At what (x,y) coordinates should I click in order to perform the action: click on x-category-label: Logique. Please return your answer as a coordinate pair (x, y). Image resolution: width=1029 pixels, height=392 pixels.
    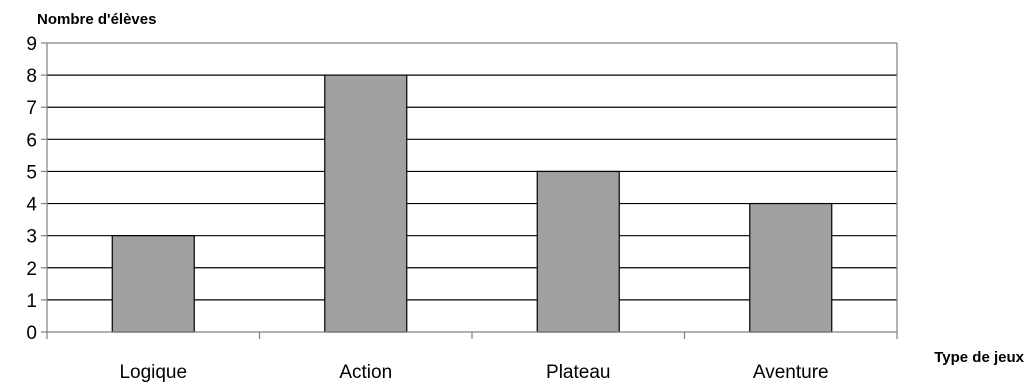
    Looking at the image, I should click on (153, 372).